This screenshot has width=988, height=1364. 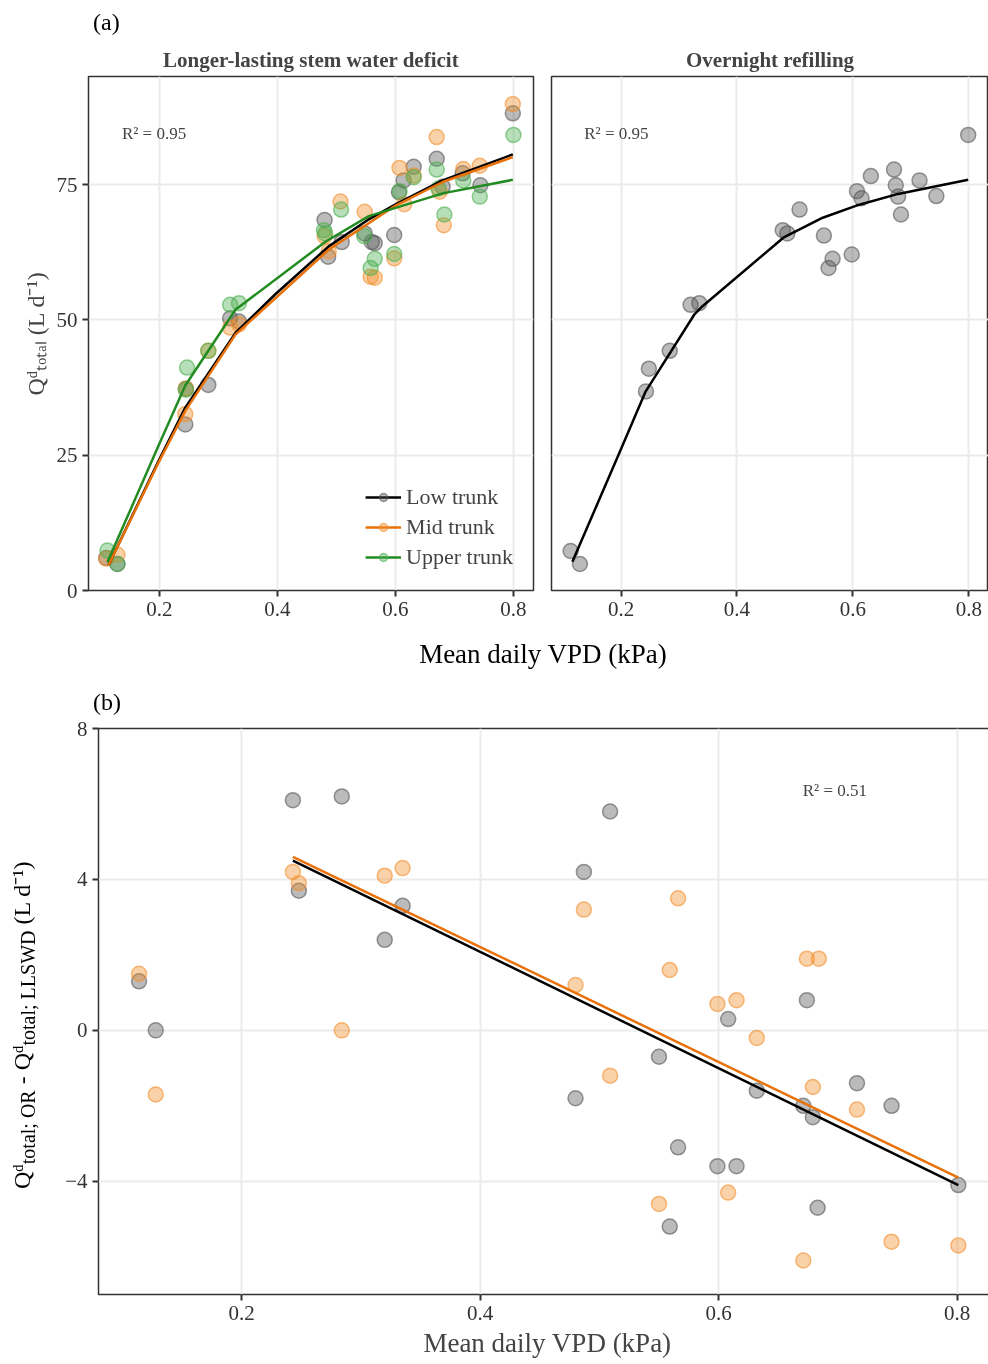 I want to click on y-tick-label: 25, so click(x=67, y=455).